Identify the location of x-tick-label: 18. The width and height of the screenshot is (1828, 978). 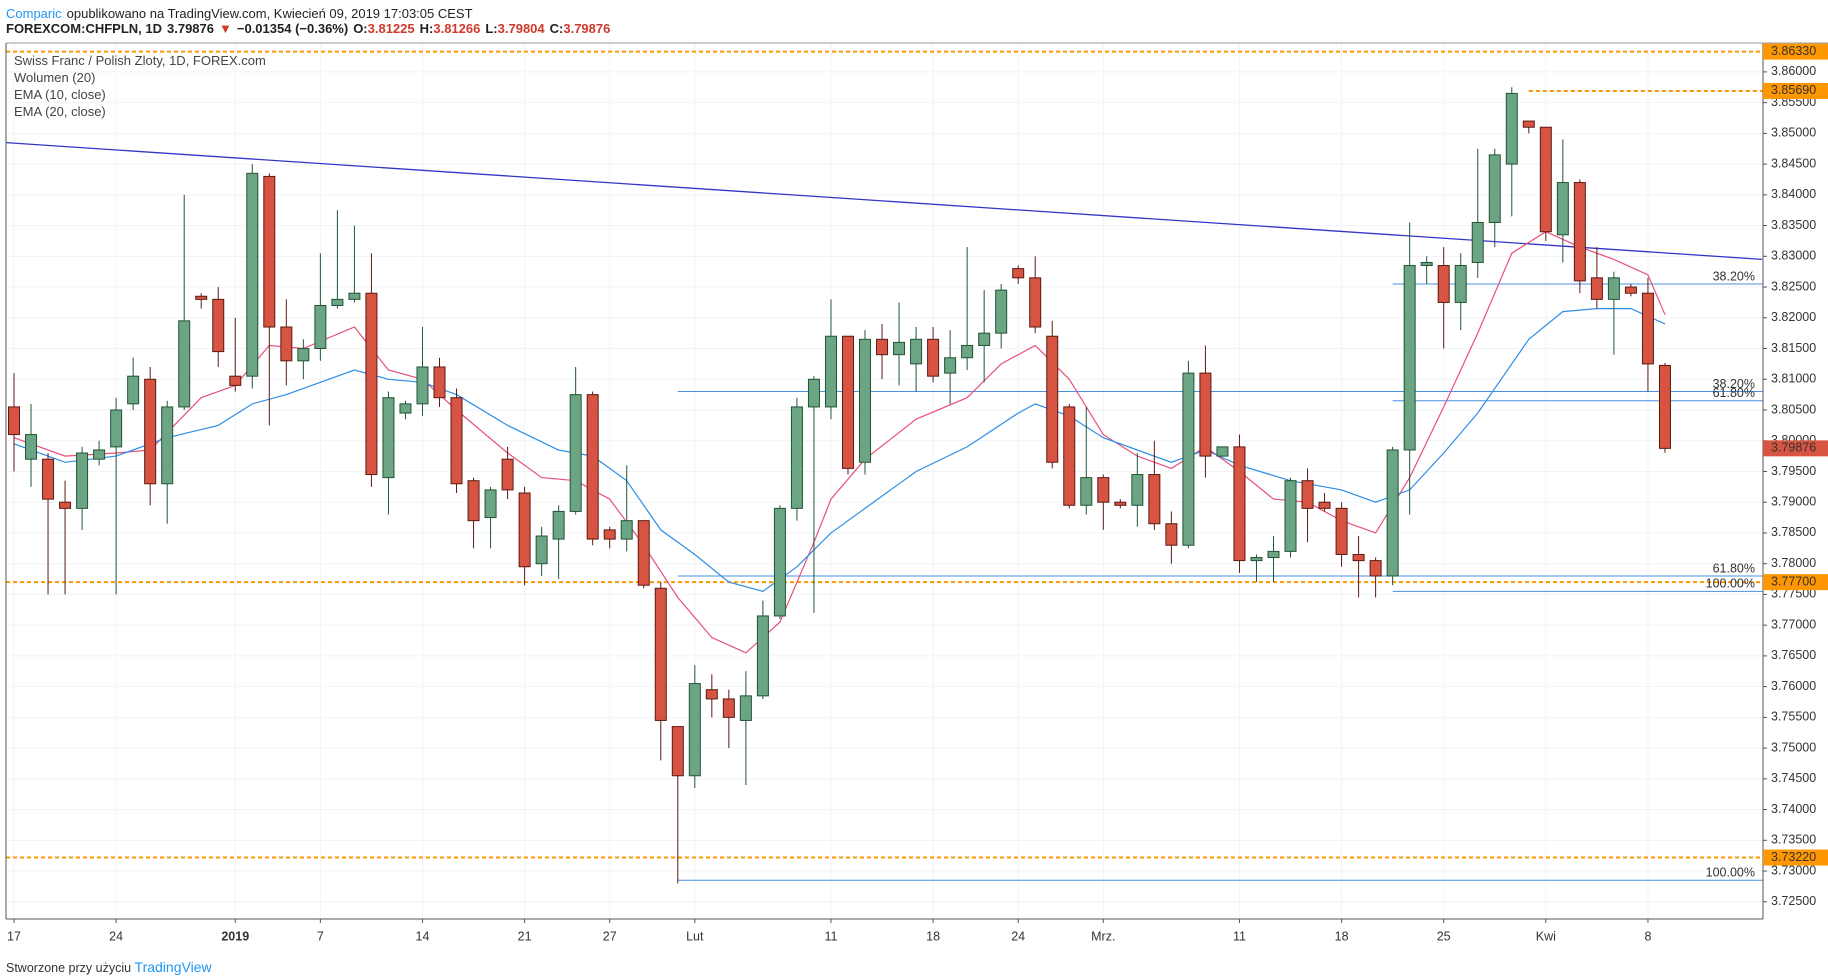
(1342, 936).